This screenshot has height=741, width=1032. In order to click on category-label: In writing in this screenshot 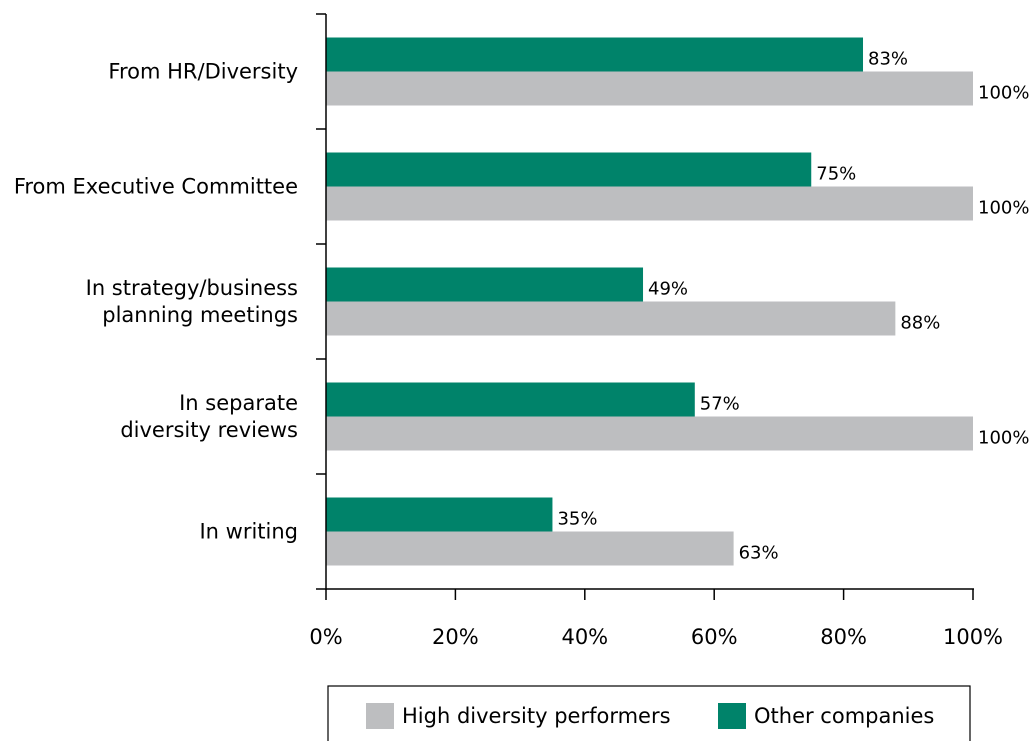, I will do `click(248, 532)`.